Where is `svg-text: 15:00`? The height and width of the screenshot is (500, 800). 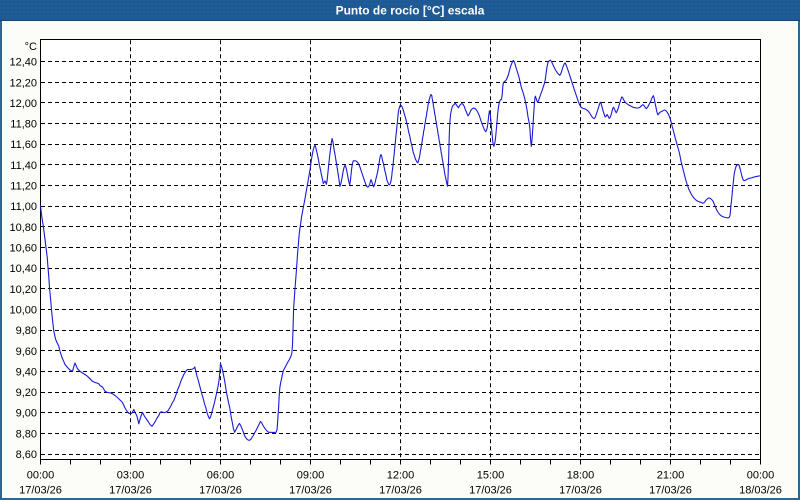
svg-text: 15:00 is located at coordinates (491, 476).